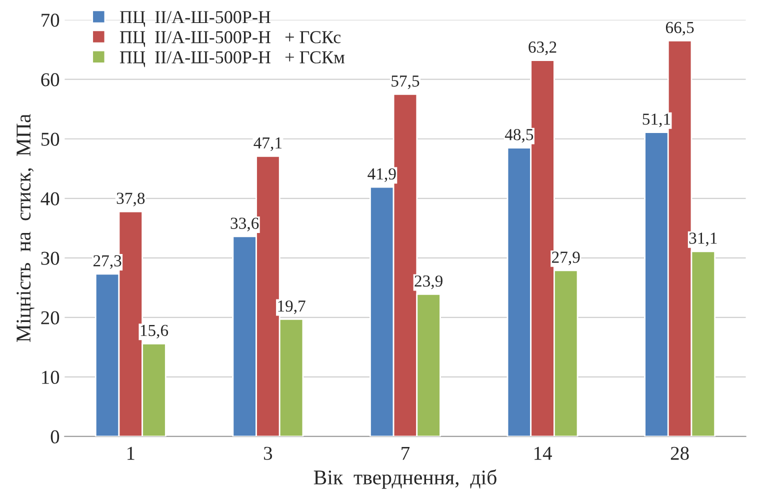 This screenshot has height=496, width=761. Describe the element at coordinates (566, 259) in the screenshot. I see `data-label: 27,9` at that location.